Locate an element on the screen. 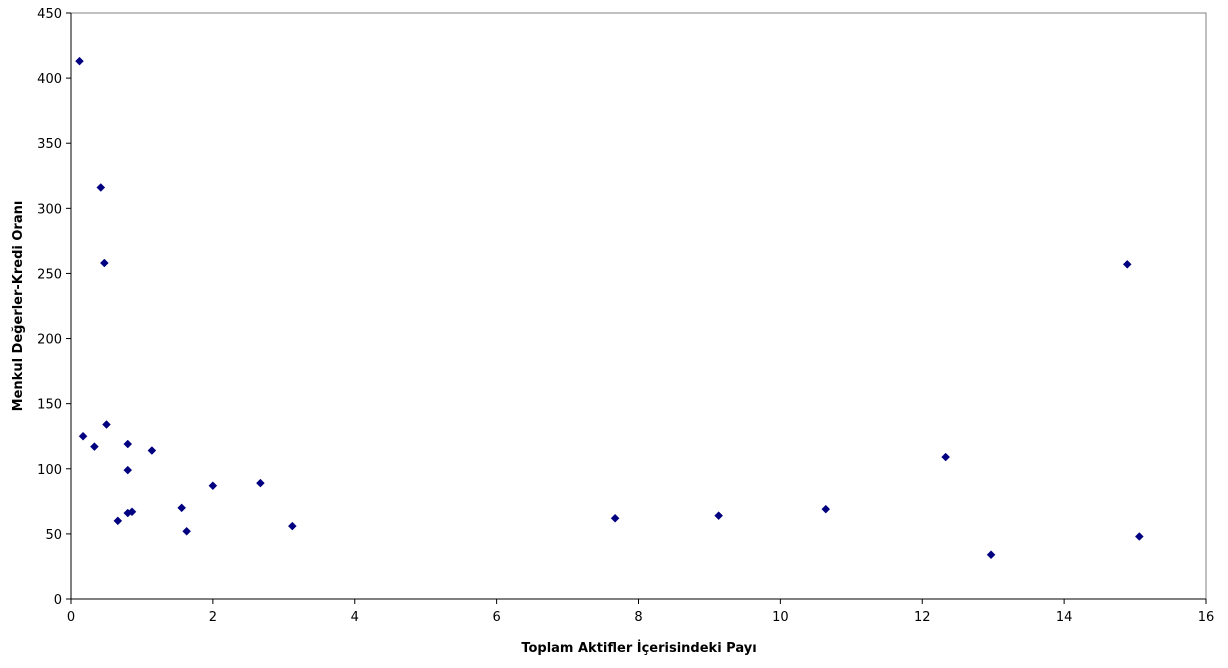  y-tick-label: 150 is located at coordinates (49, 405).